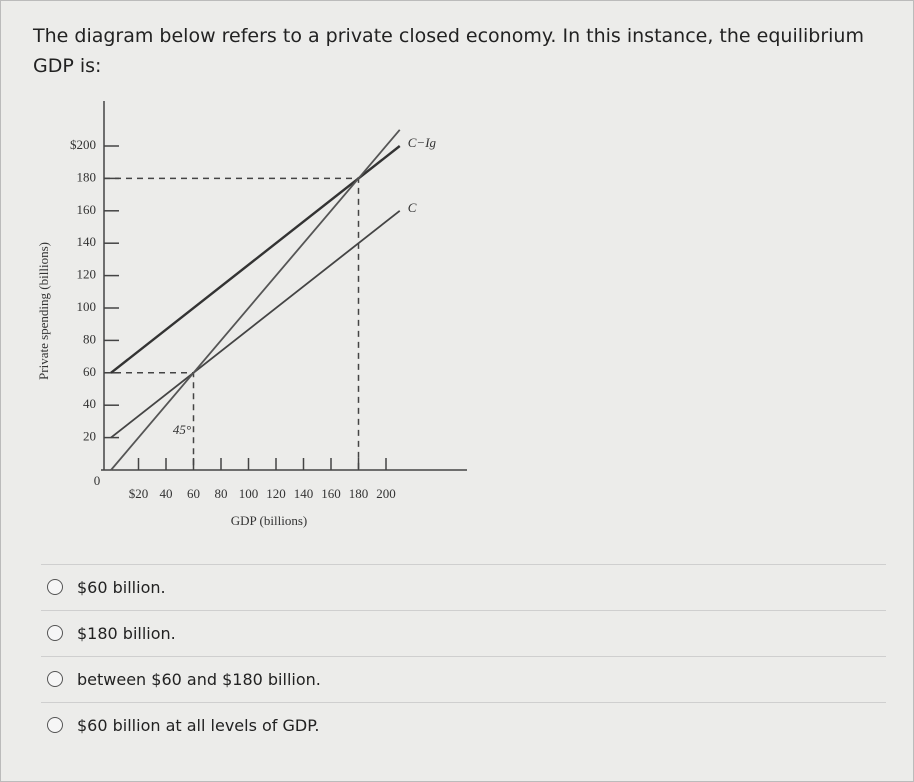 This screenshot has width=914, height=782. What do you see at coordinates (89, 403) in the screenshot?
I see `y-tick-label: 40` at bounding box center [89, 403].